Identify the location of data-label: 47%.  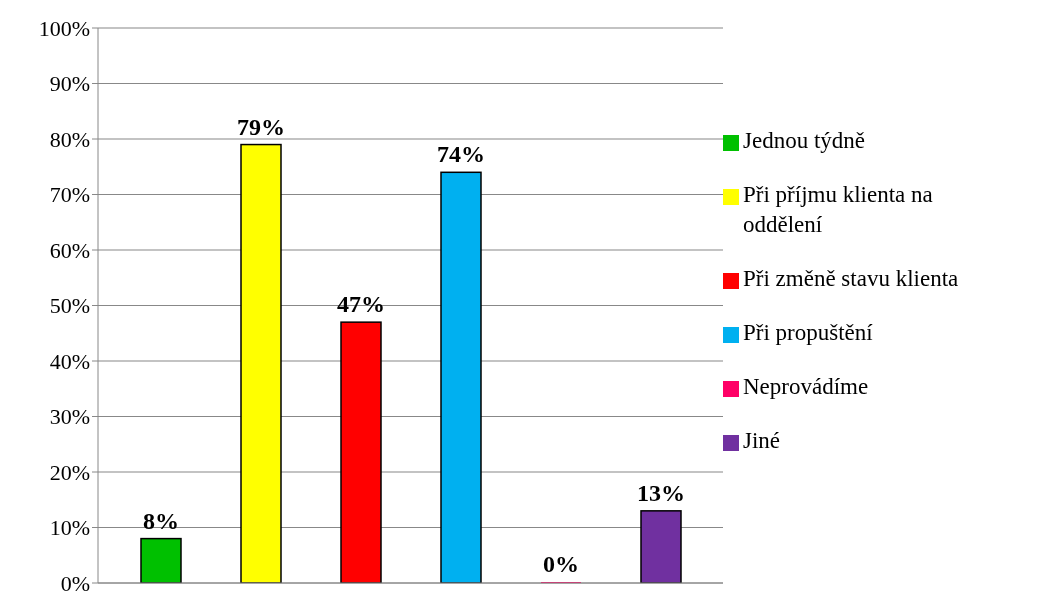
(361, 304).